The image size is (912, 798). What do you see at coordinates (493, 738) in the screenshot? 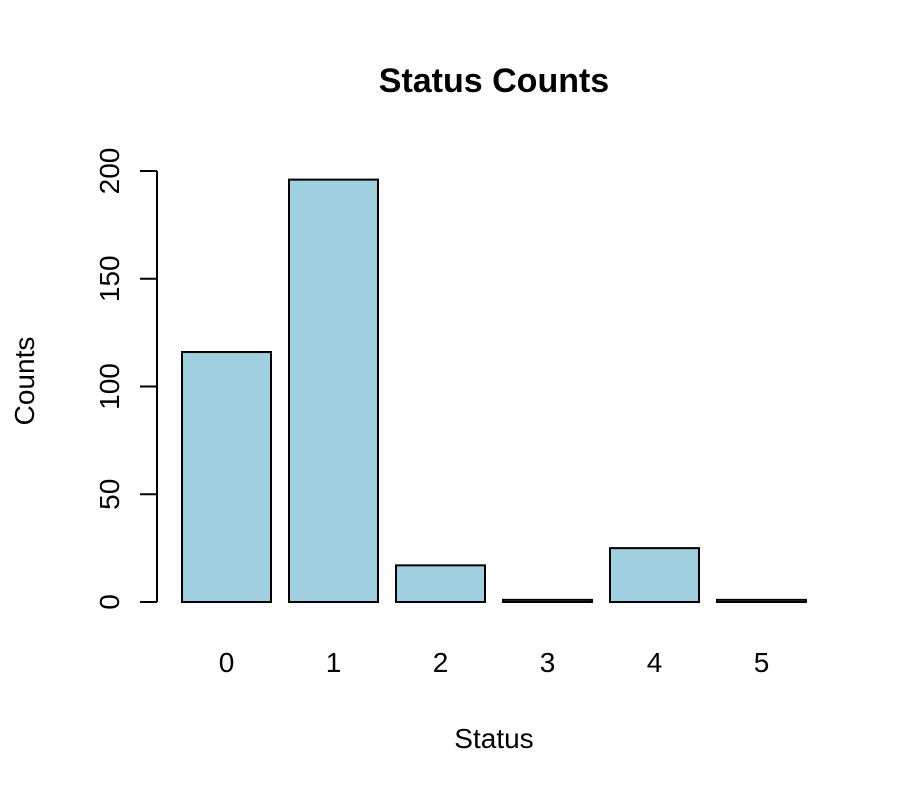
I see `x-axis-label: Status` at bounding box center [493, 738].